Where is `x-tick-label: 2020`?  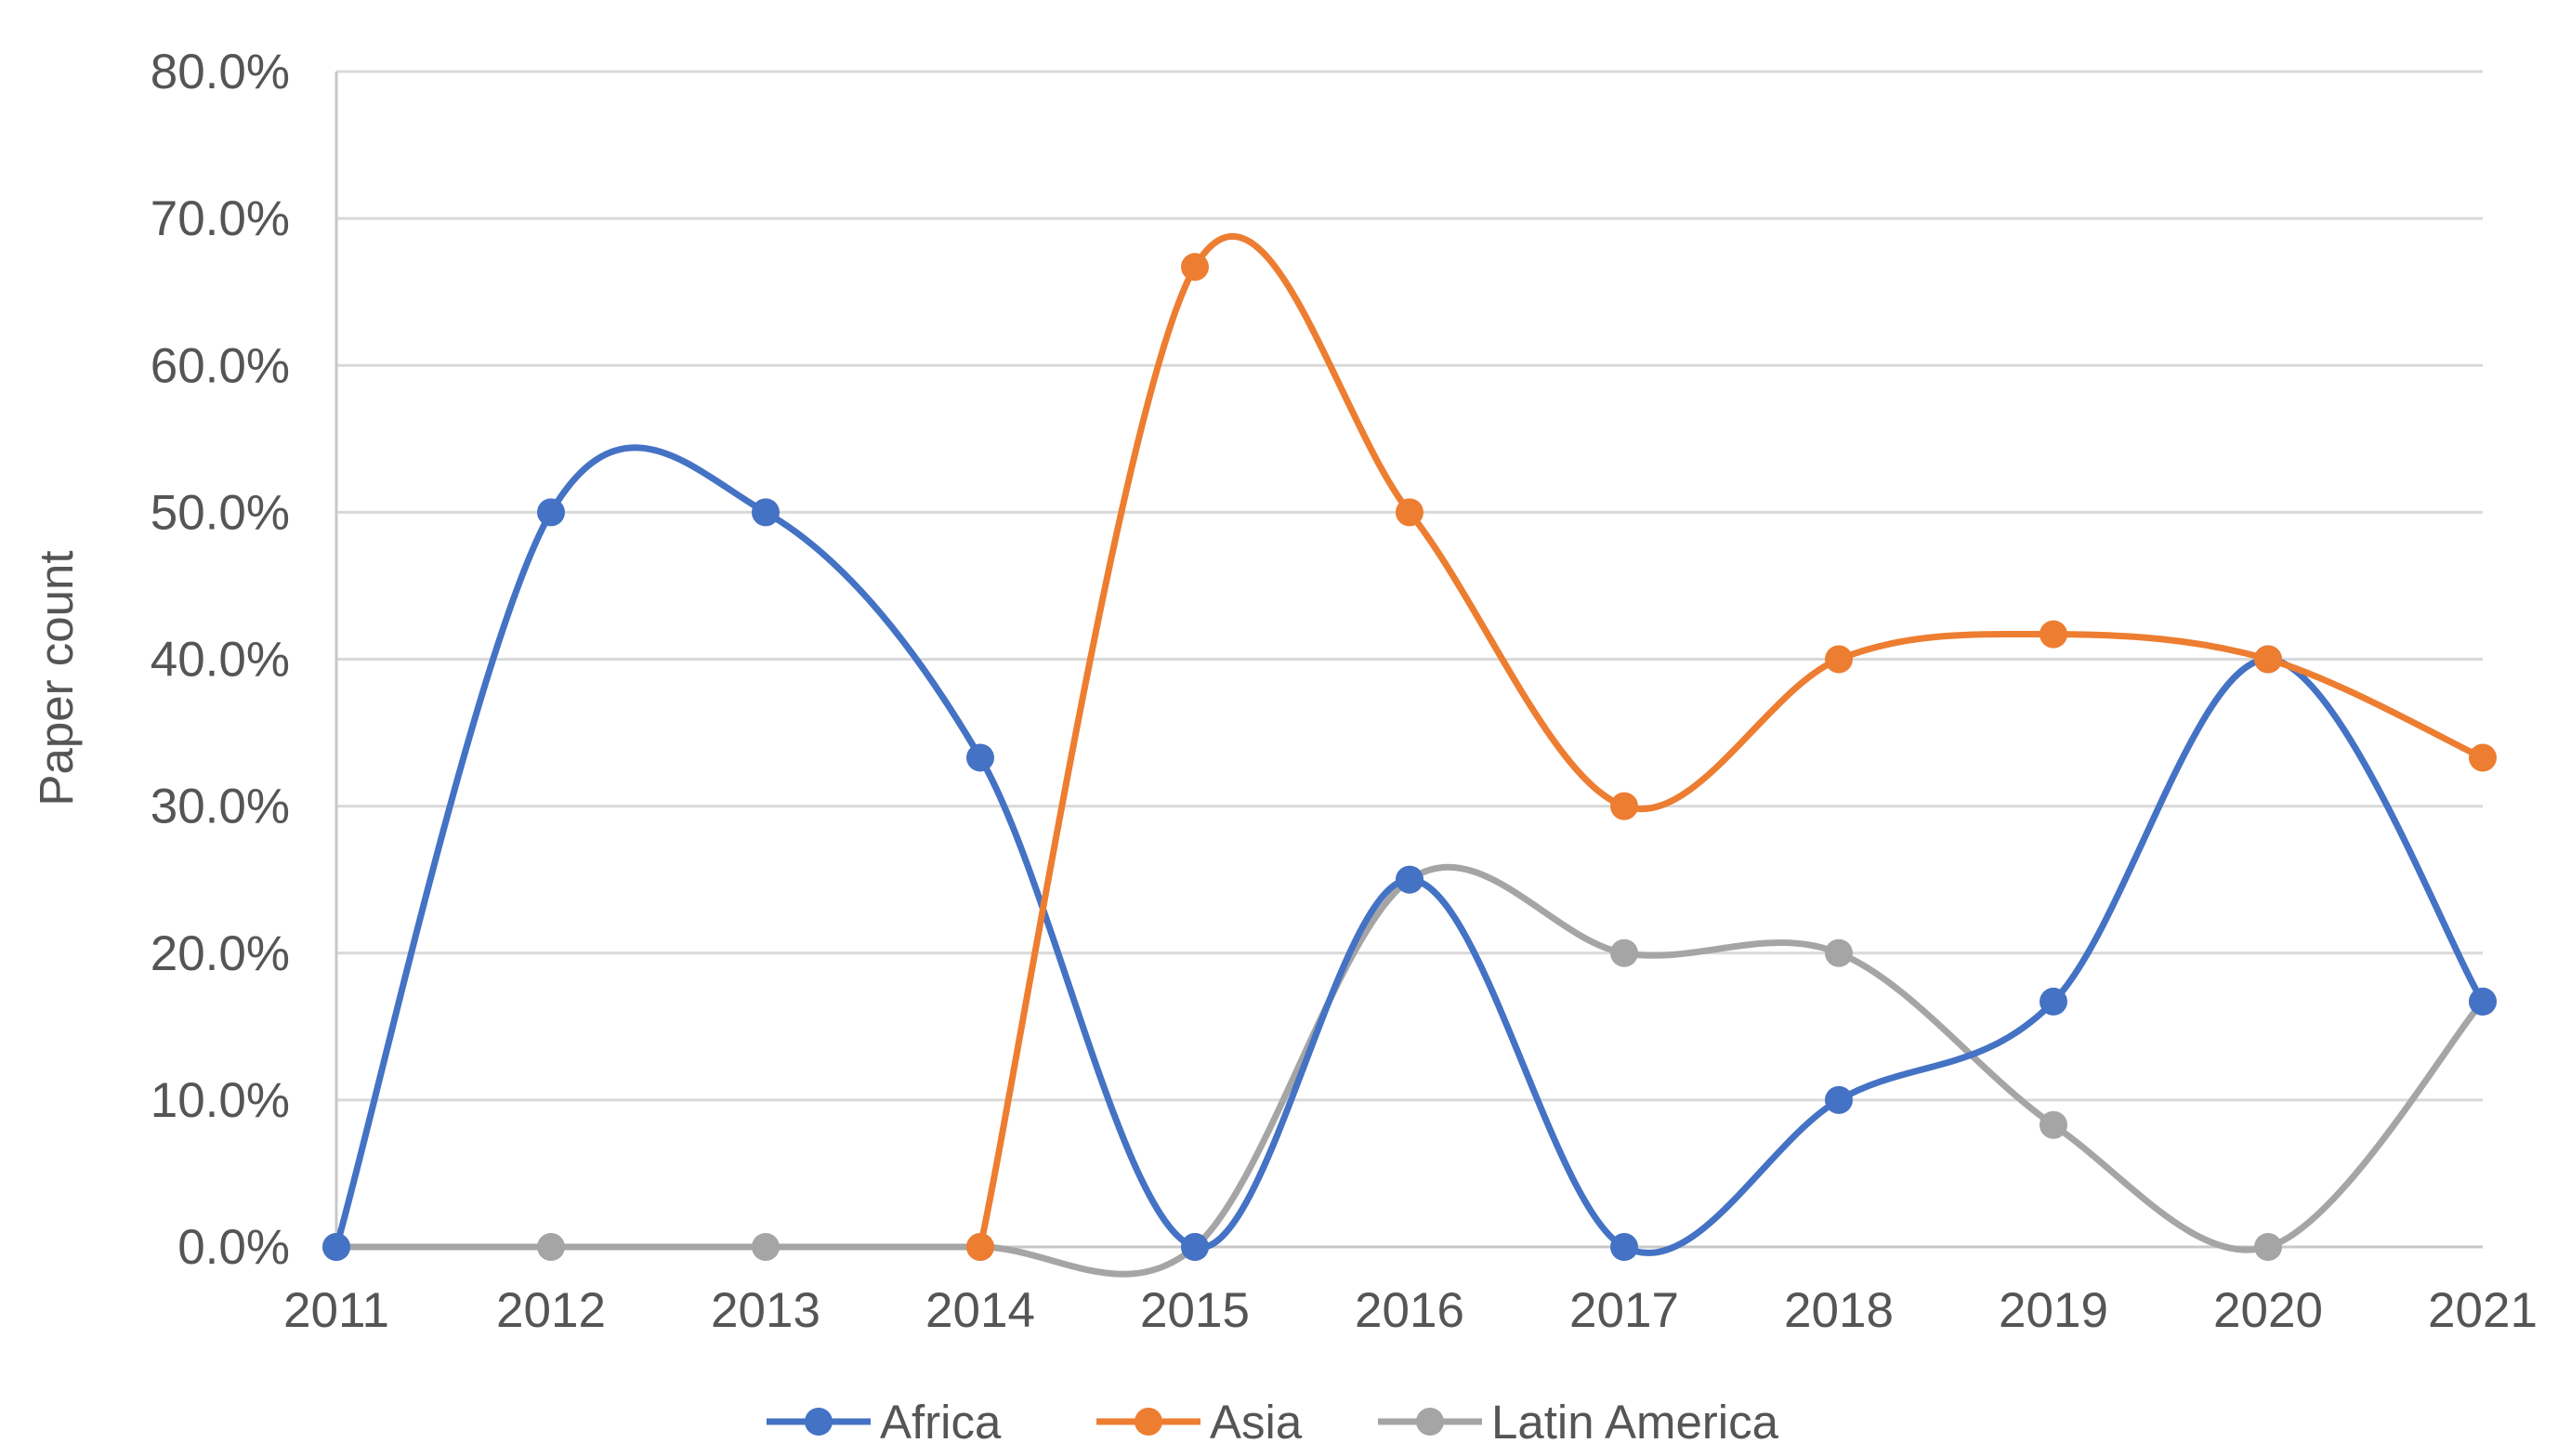 x-tick-label: 2020 is located at coordinates (2268, 1310).